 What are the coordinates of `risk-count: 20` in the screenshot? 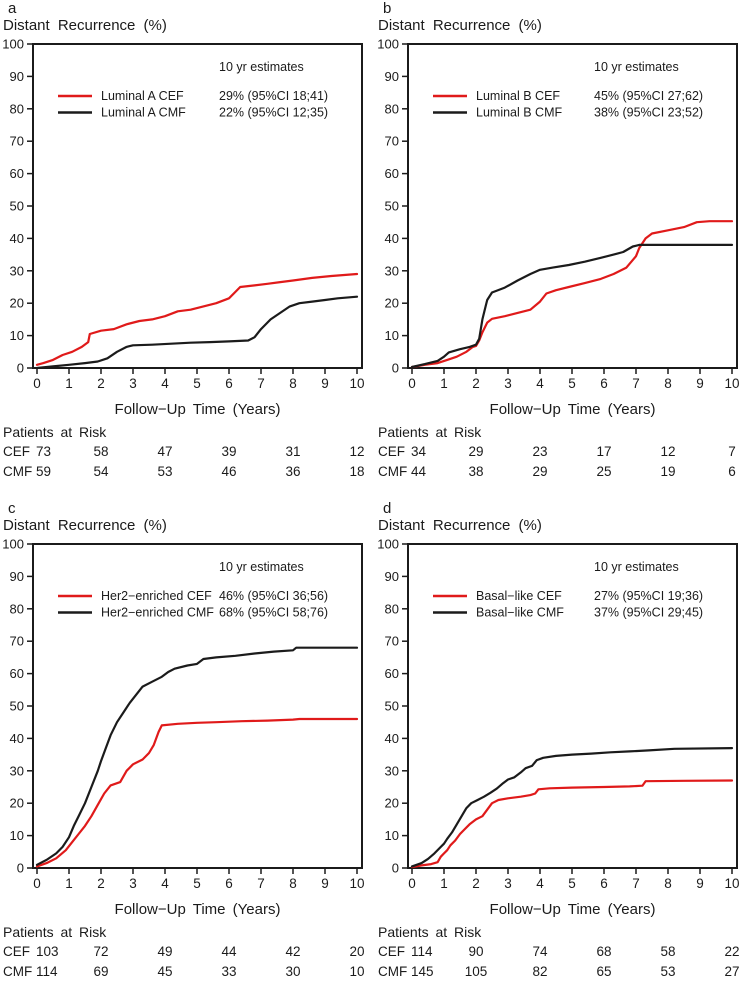 It's located at (357, 951).